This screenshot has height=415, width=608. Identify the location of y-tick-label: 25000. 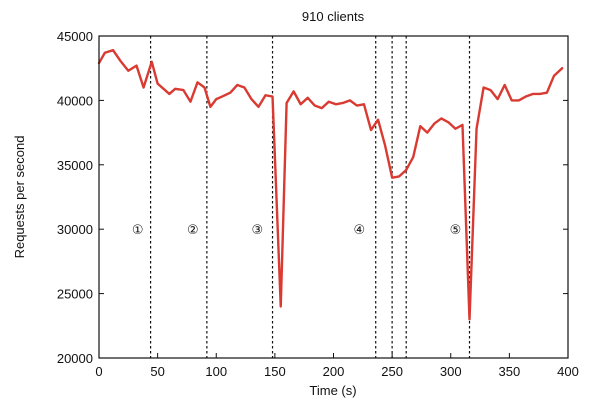
(75, 294).